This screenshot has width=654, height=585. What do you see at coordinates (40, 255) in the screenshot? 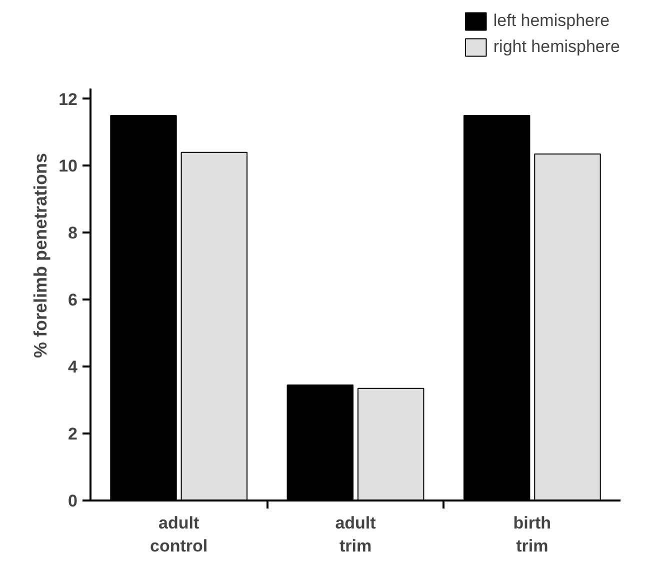
I see `y-axis-title: % forelimb penetrations` at bounding box center [40, 255].